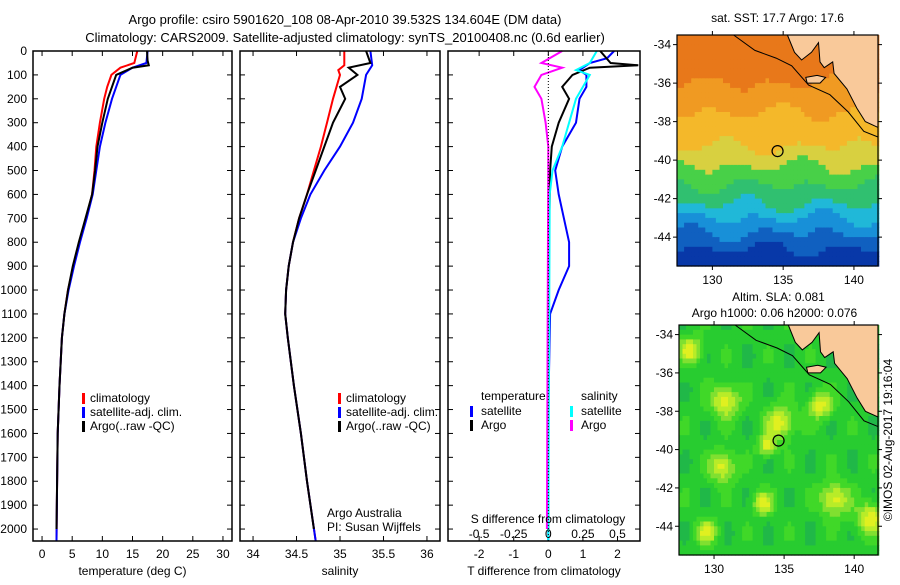  What do you see at coordinates (17, 75) in the screenshot?
I see `y-tick-label: 100` at bounding box center [17, 75].